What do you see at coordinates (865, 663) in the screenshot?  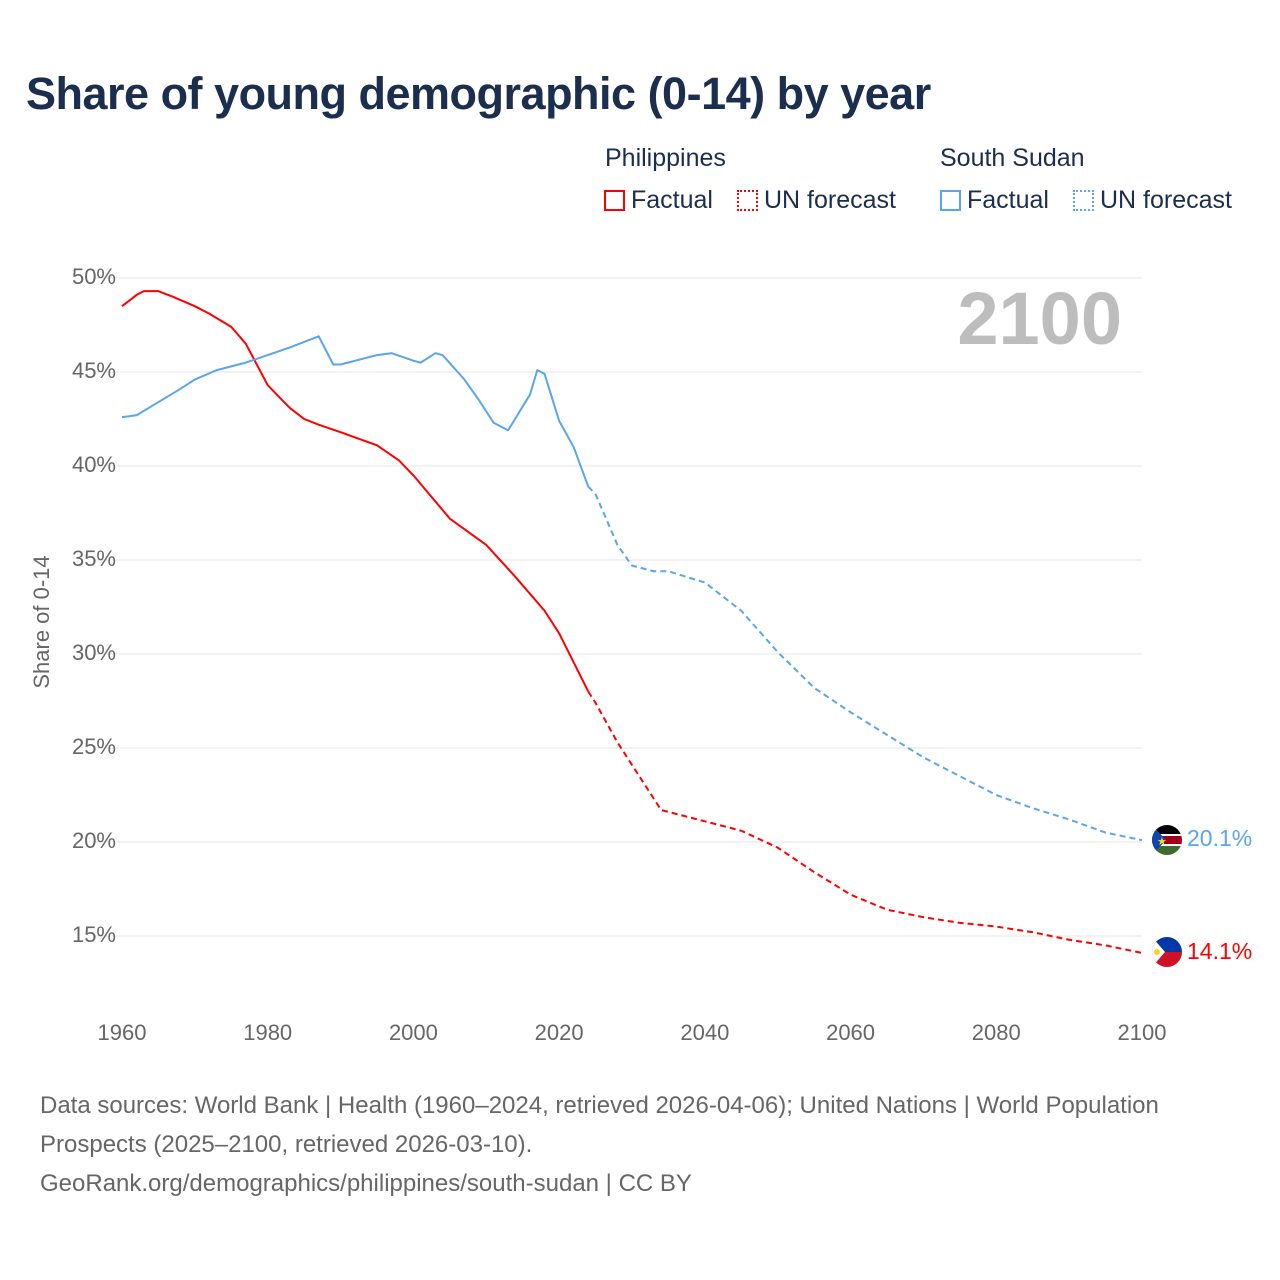 I see `series-line-south-sudan-un-forecast` at bounding box center [865, 663].